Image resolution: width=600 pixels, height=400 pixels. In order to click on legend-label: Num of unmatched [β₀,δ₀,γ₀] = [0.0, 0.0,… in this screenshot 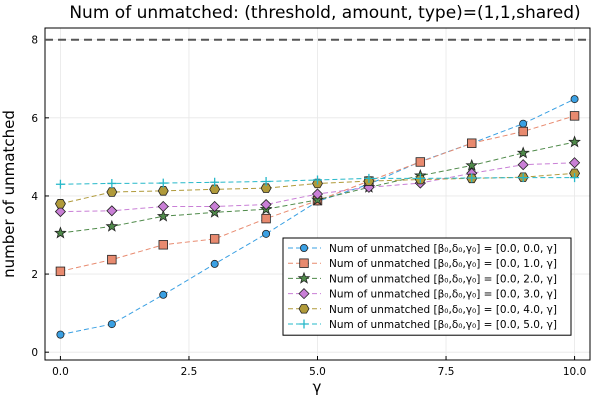, I will do `click(443, 249)`.